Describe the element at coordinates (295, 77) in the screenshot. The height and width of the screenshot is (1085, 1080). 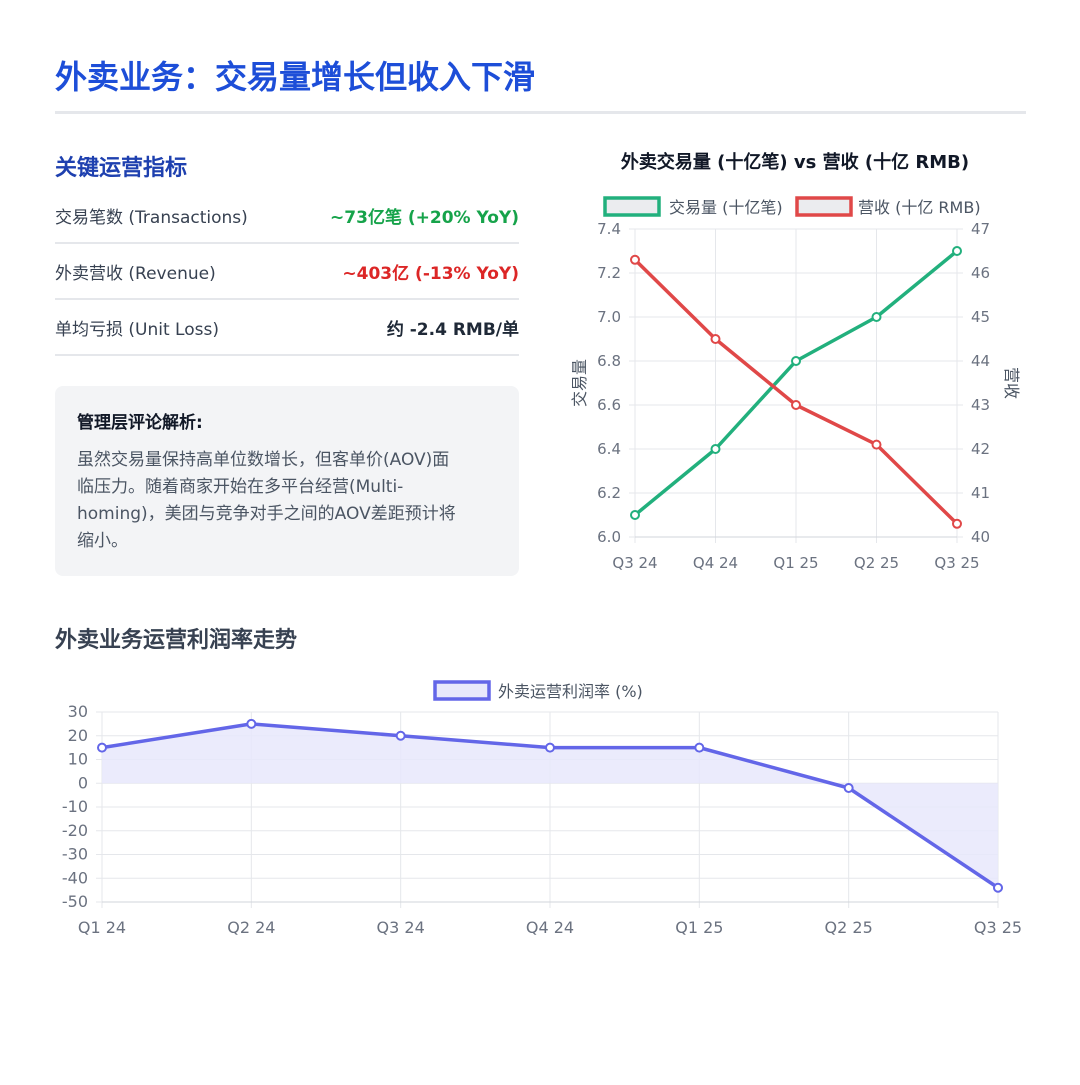
I see `page-title: 外卖业务：交易量增长但收入下滑` at that location.